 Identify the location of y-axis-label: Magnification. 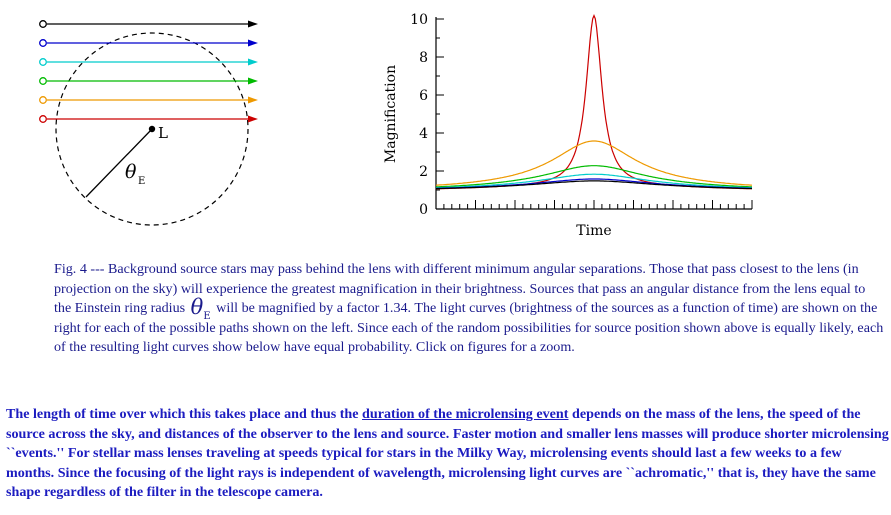
(391, 114).